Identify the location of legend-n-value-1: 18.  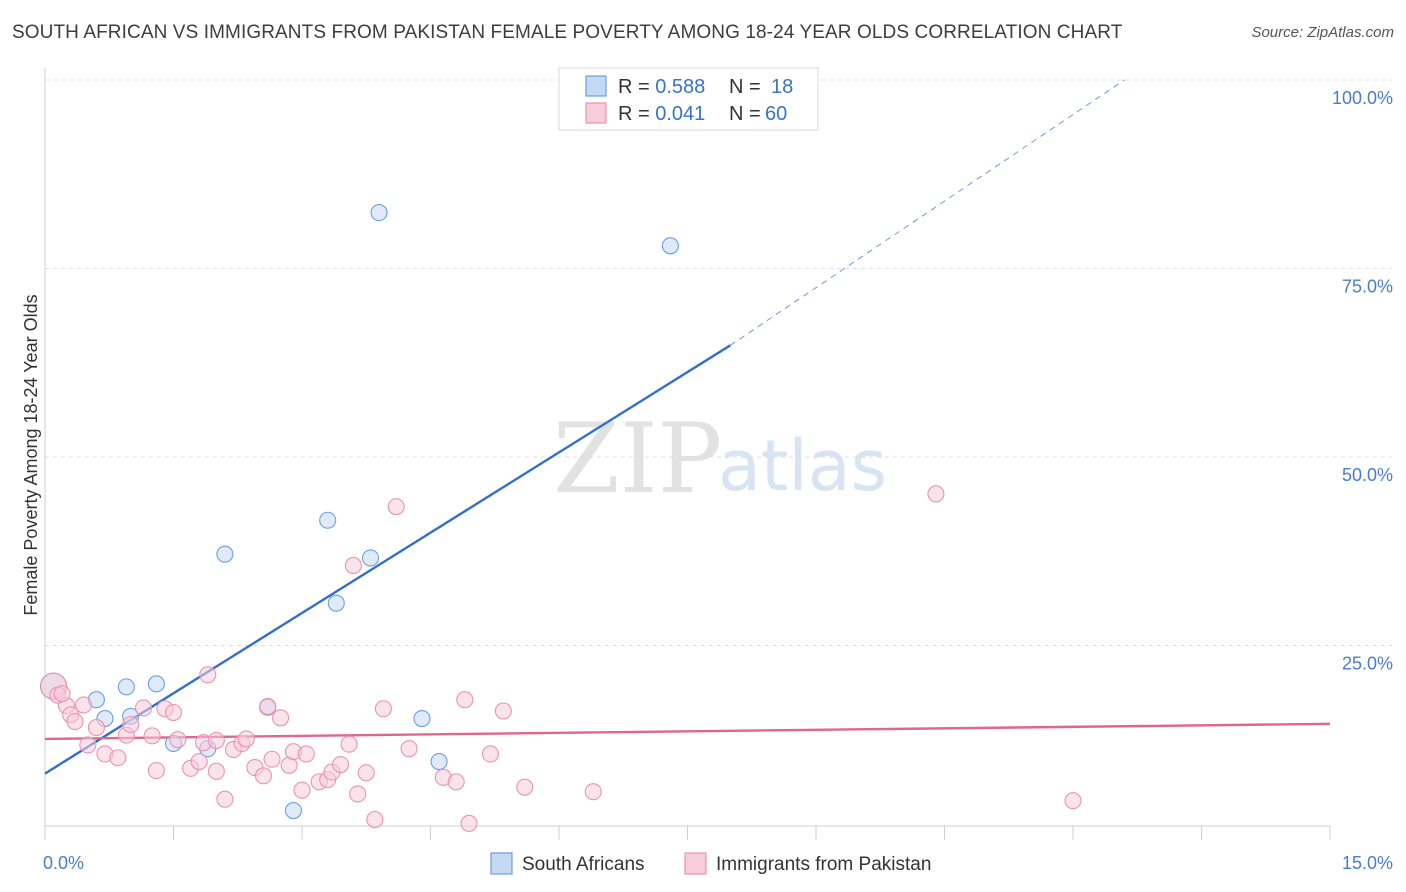
(782, 87).